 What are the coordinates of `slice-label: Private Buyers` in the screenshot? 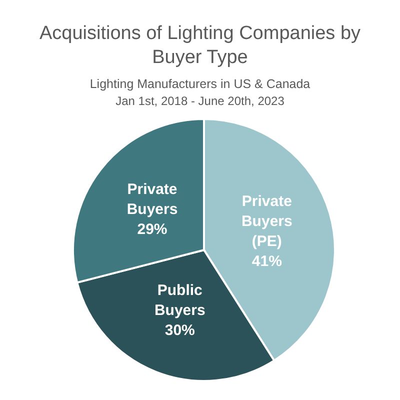 It's located at (152, 199).